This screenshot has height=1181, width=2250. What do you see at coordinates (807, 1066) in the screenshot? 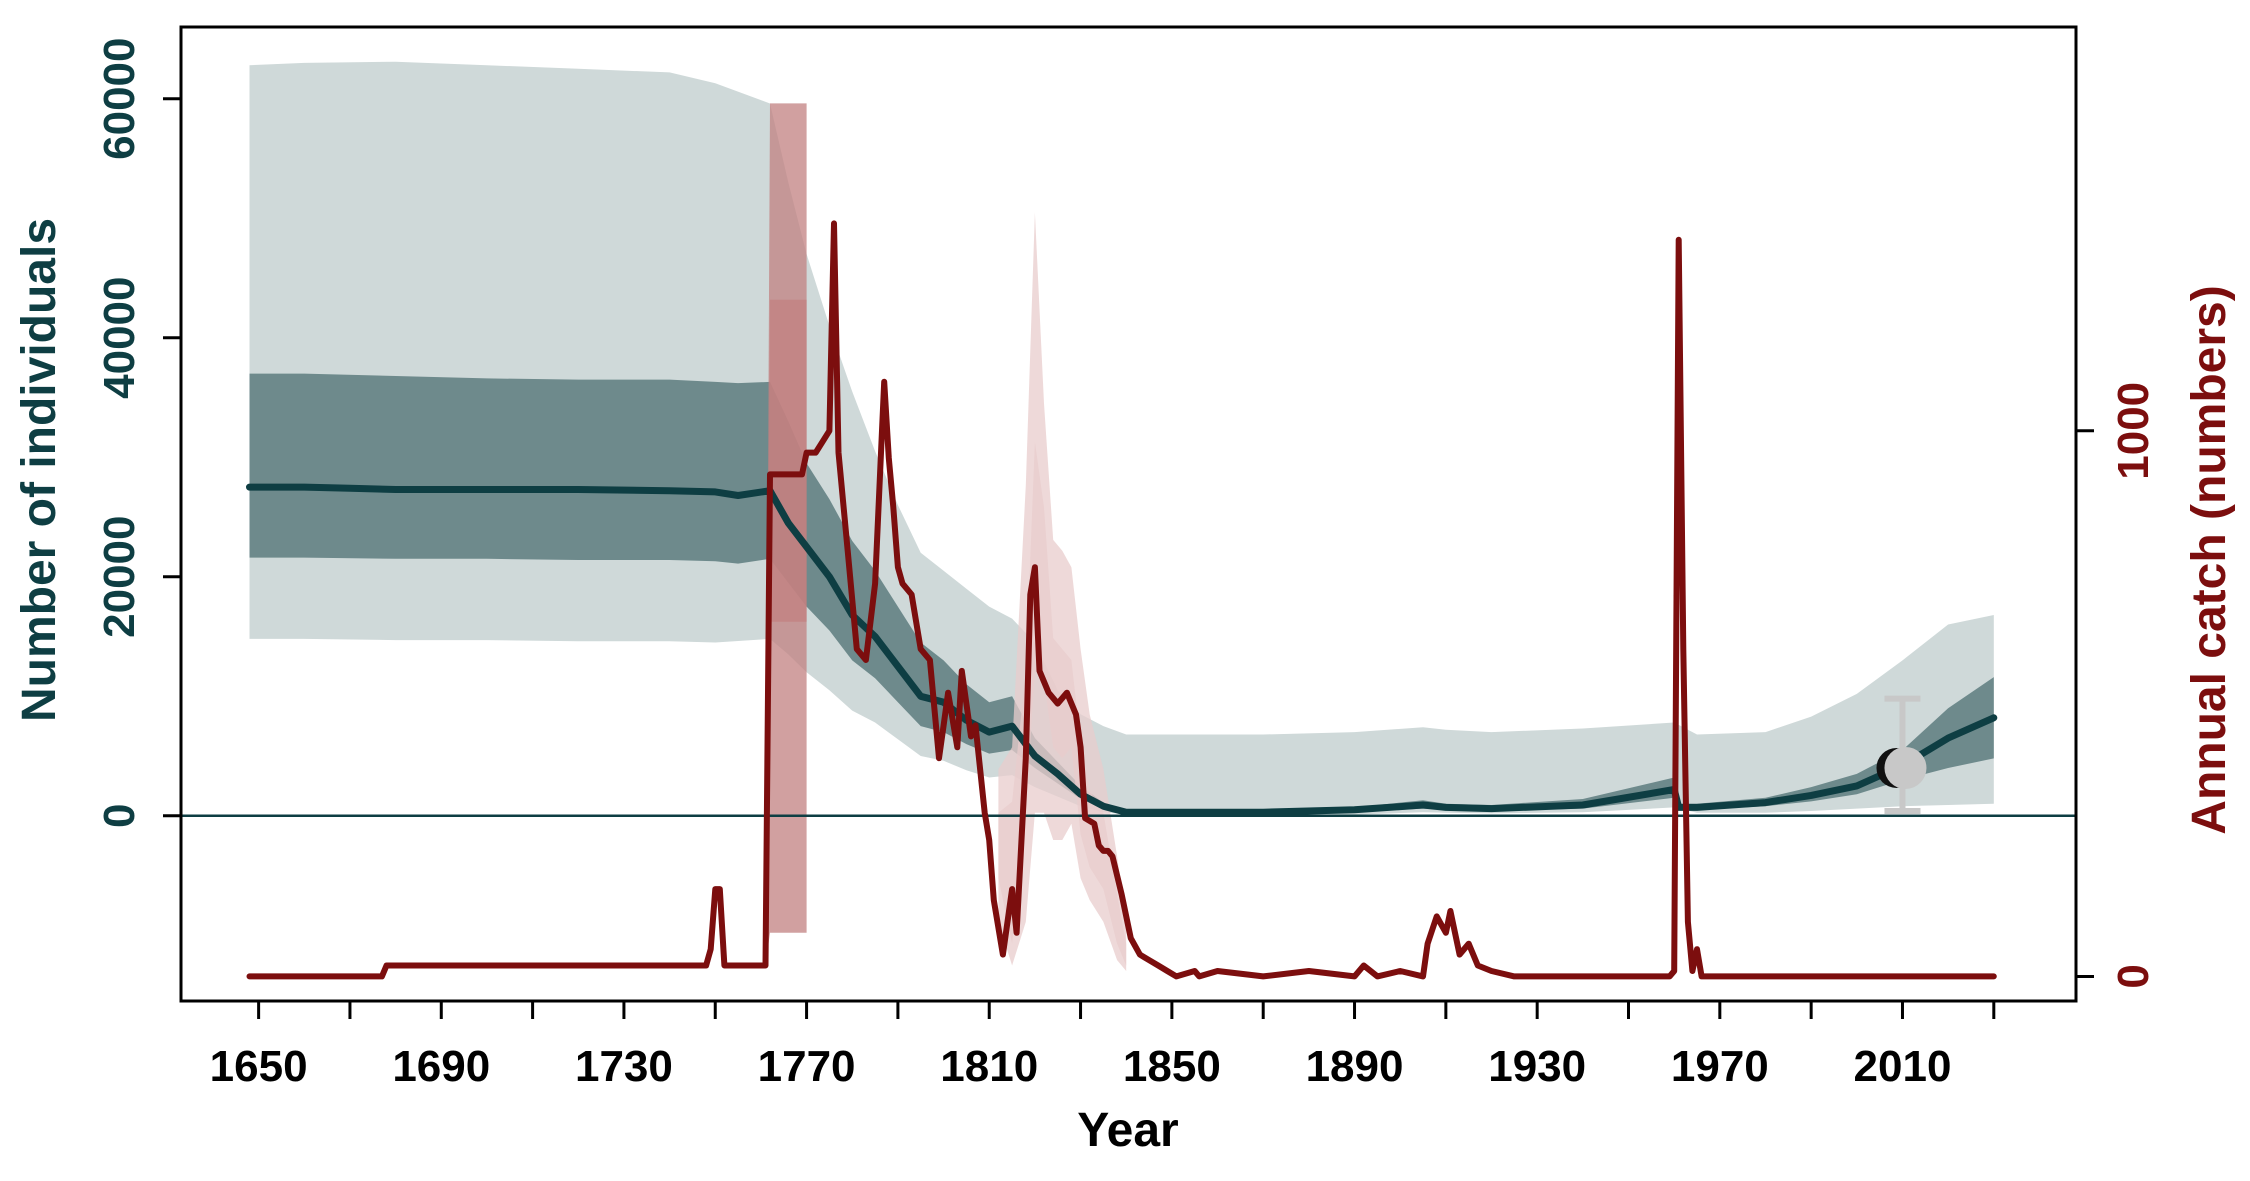
I see `x-tick-label: 1770` at bounding box center [807, 1066].